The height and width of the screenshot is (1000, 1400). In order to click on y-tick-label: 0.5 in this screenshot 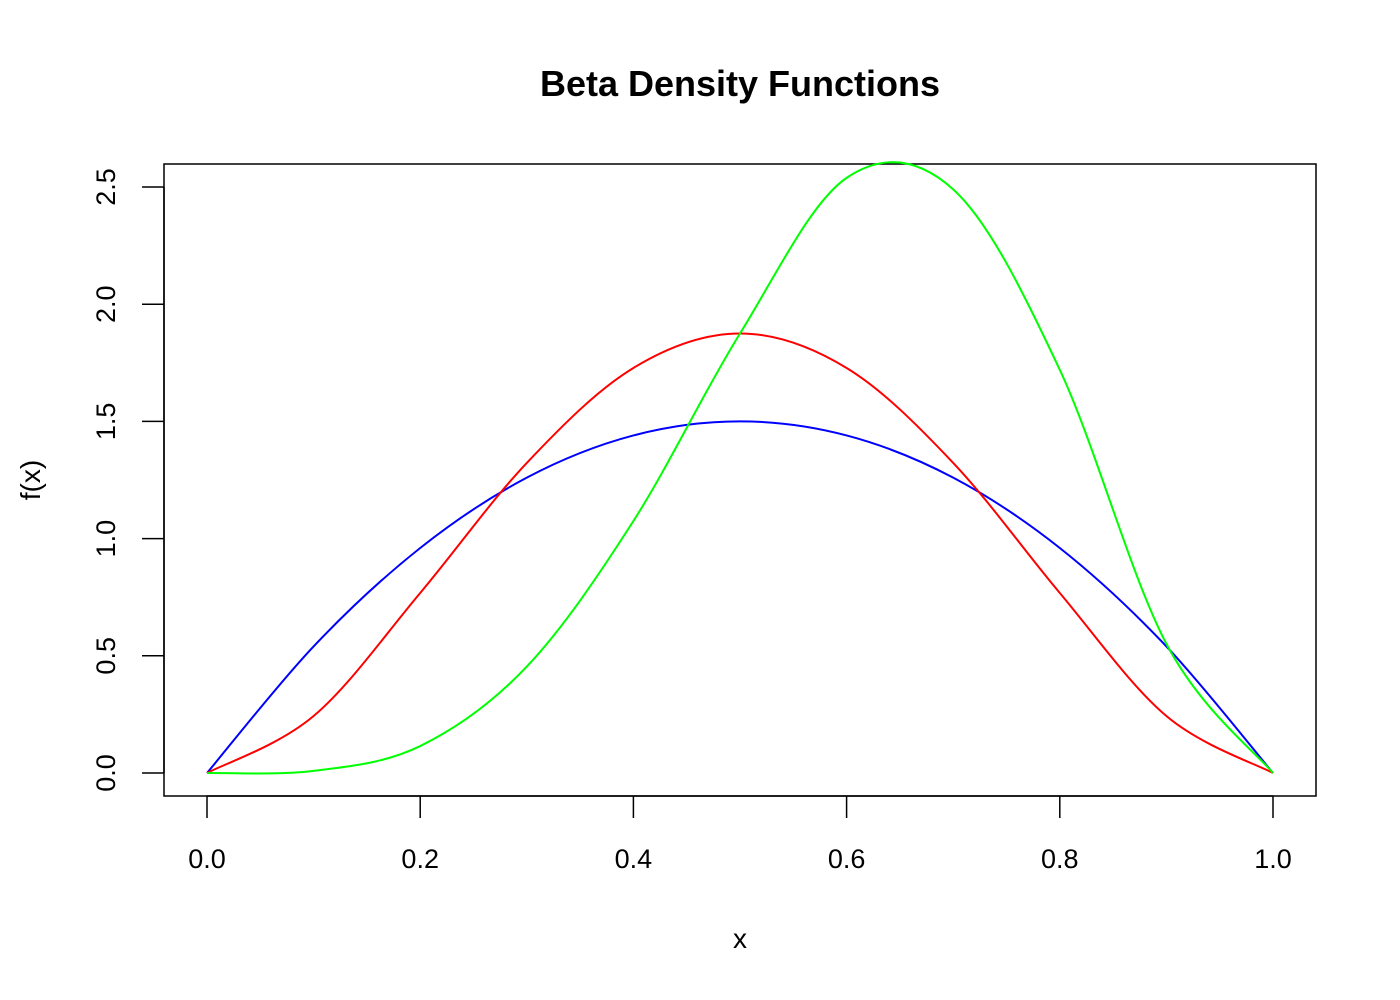, I will do `click(106, 656)`.